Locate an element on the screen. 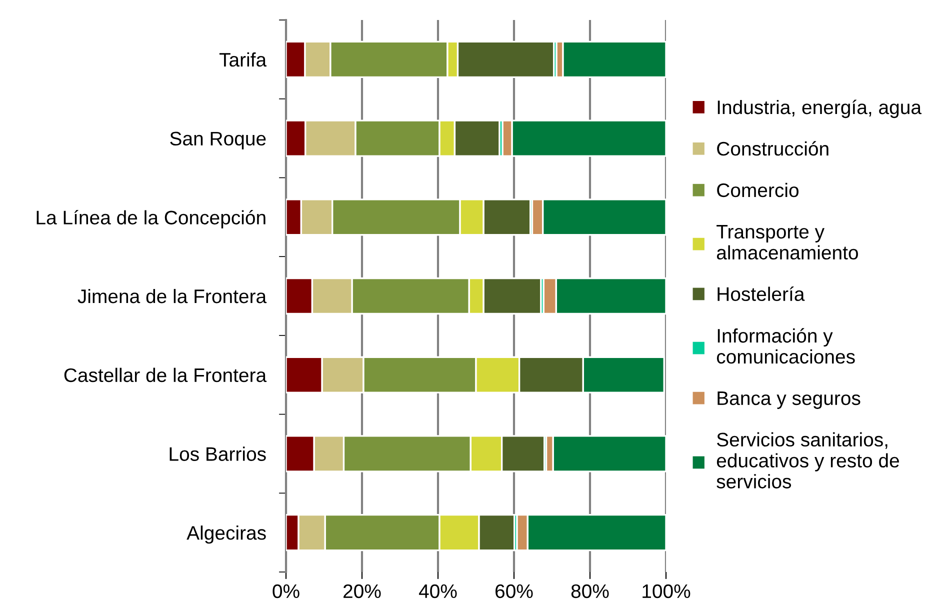 This screenshot has height=600, width=940. x-tick-label: 40% is located at coordinates (437, 591).